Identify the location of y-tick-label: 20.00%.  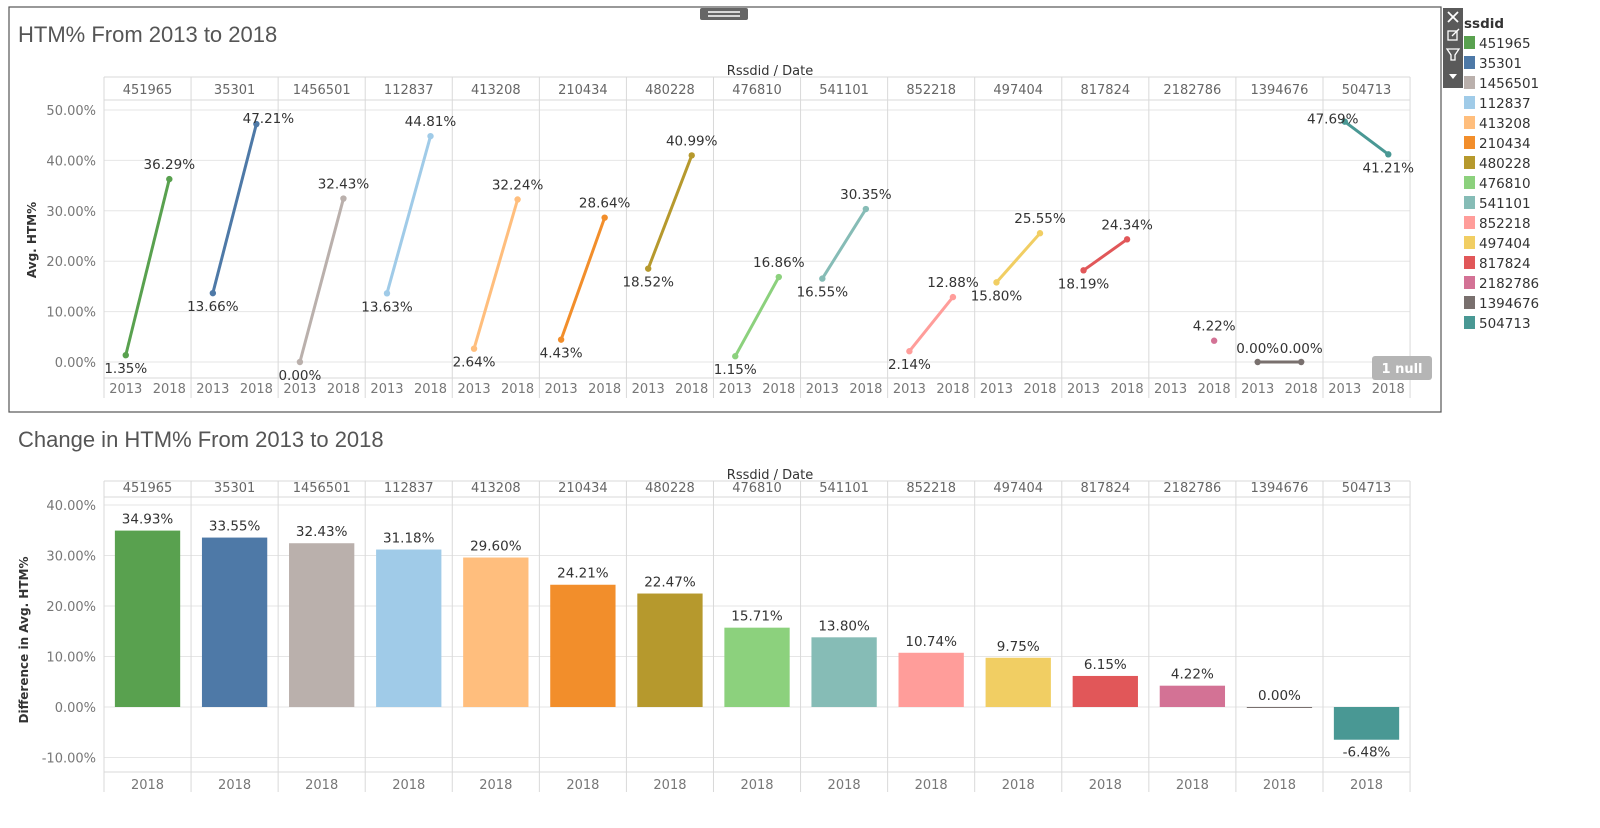
(71, 607).